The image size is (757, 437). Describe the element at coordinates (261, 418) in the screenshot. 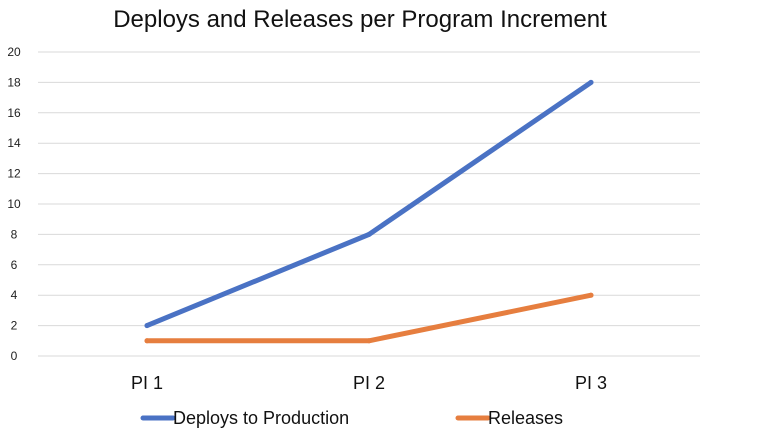

I see `legend-label: Deploys to Production` at that location.